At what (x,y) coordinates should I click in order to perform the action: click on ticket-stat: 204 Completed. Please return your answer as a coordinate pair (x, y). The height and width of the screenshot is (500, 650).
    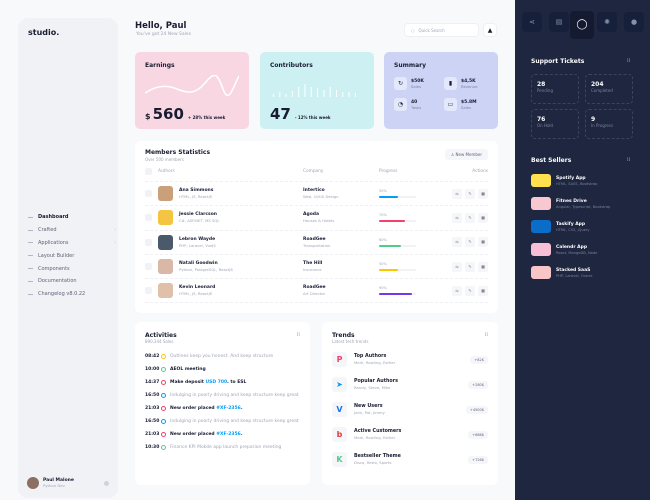
    Looking at the image, I should click on (609, 89).